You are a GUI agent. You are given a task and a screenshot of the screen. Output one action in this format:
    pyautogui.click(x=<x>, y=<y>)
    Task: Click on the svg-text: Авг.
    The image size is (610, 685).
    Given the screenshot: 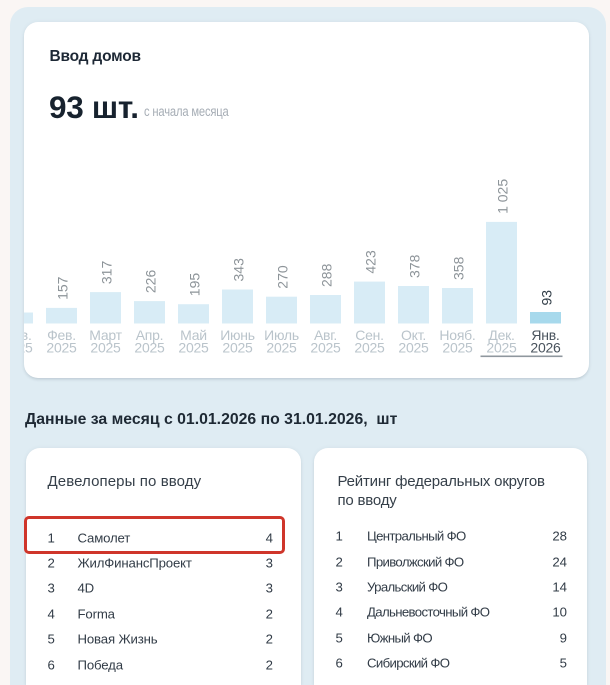 What is the action you would take?
    pyautogui.click(x=324, y=335)
    